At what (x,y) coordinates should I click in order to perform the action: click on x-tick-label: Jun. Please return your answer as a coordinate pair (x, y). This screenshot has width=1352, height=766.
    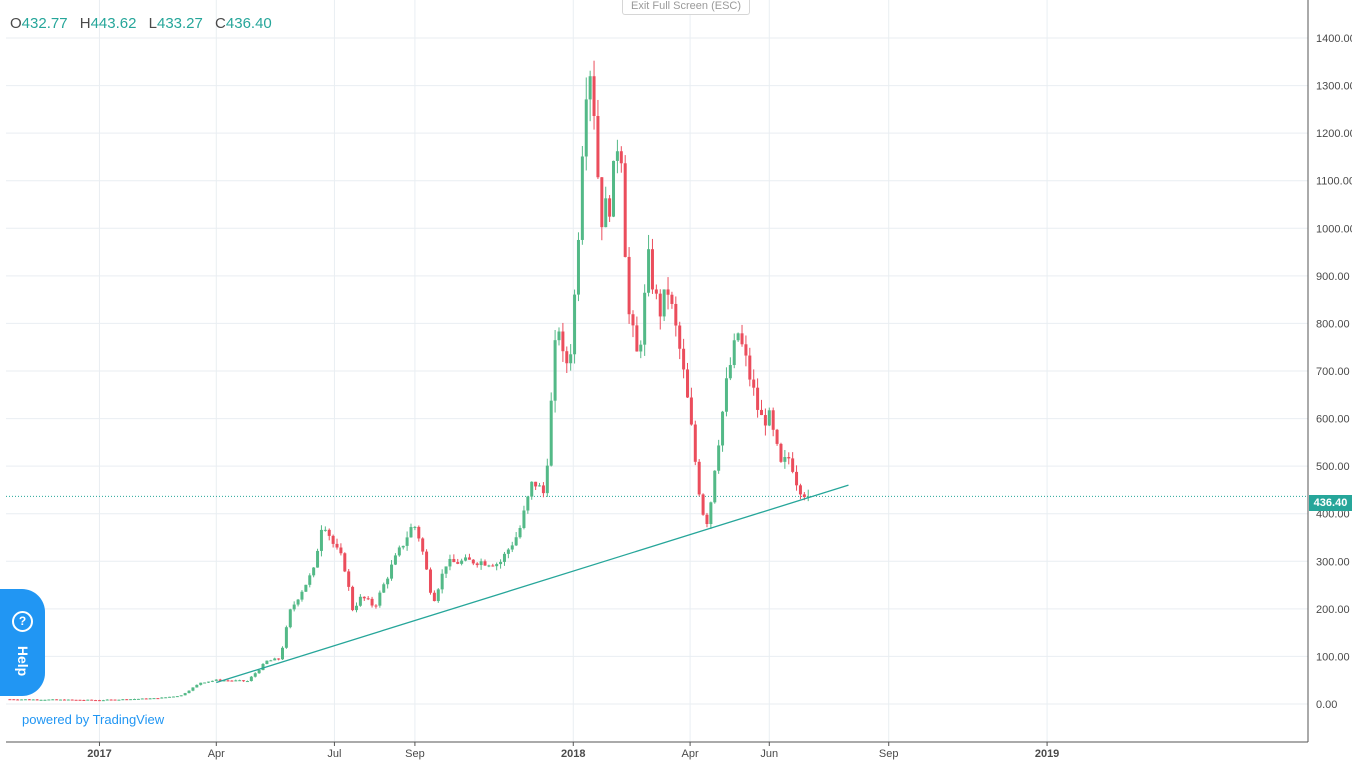
    Looking at the image, I should click on (769, 754).